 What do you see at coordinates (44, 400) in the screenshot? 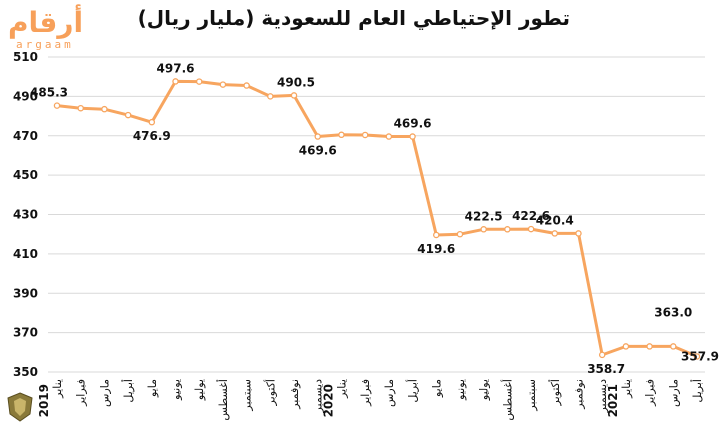
I see `year-label: 2019` at bounding box center [44, 400].